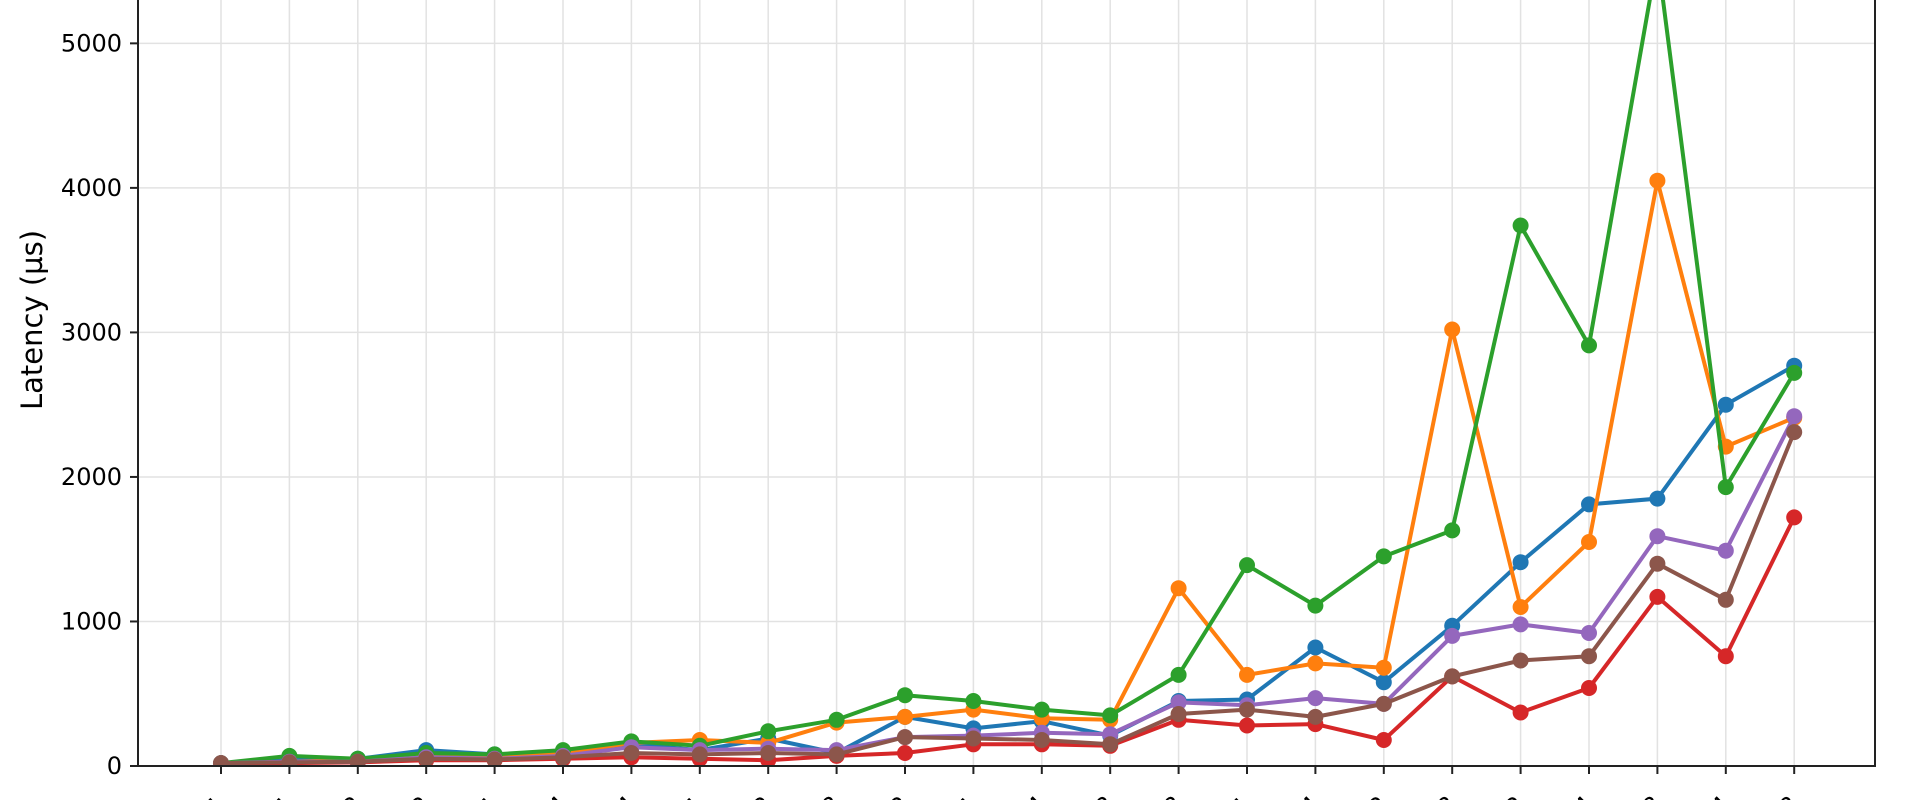 The height and width of the screenshot is (800, 1920). Describe the element at coordinates (91, 43) in the screenshot. I see `y-tick-label: 5000` at that location.